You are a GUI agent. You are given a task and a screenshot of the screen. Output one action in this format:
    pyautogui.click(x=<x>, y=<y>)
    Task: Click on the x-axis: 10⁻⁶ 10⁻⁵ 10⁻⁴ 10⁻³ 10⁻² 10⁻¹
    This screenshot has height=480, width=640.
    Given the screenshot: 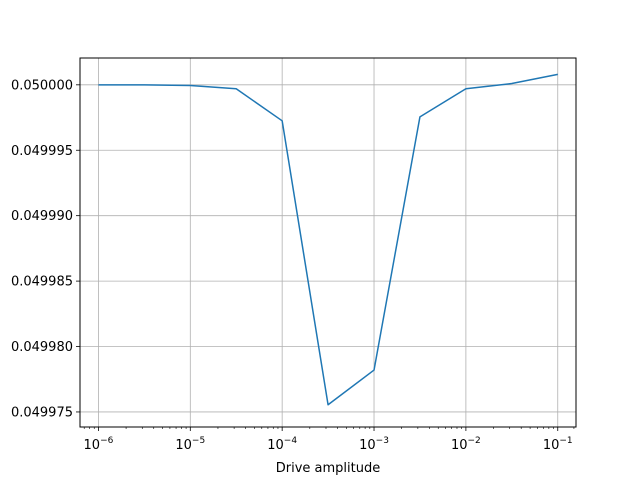 What is the action you would take?
    pyautogui.click(x=329, y=440)
    